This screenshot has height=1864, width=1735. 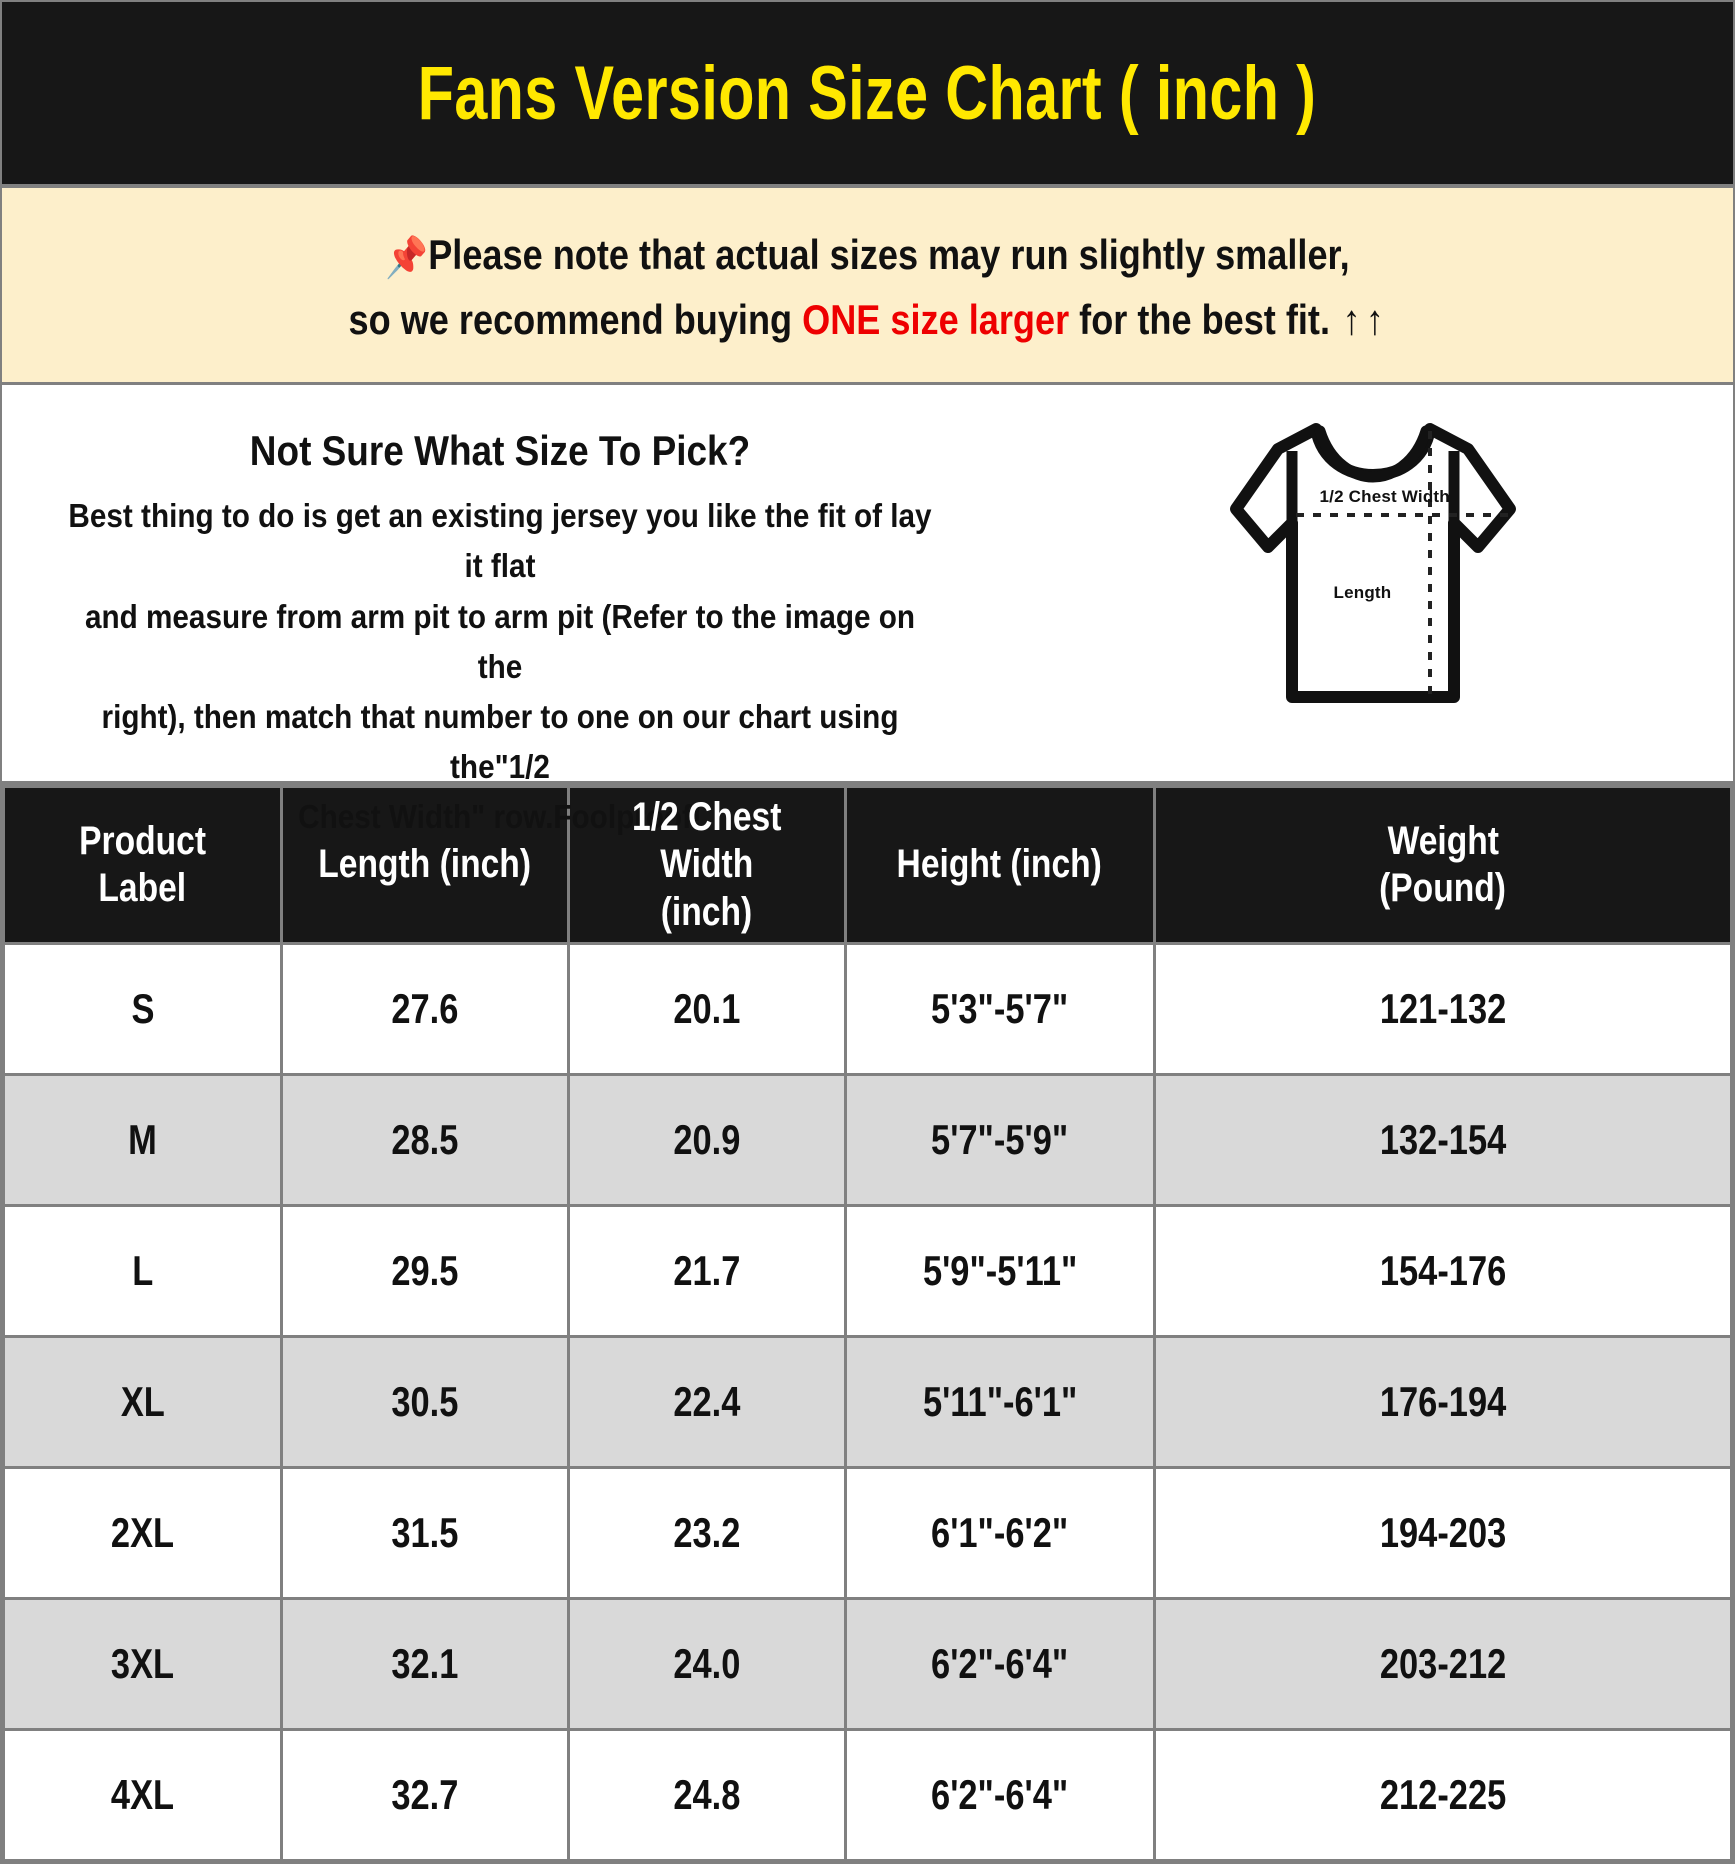 I want to click on cell-text: 154-176, so click(x=1443, y=1270).